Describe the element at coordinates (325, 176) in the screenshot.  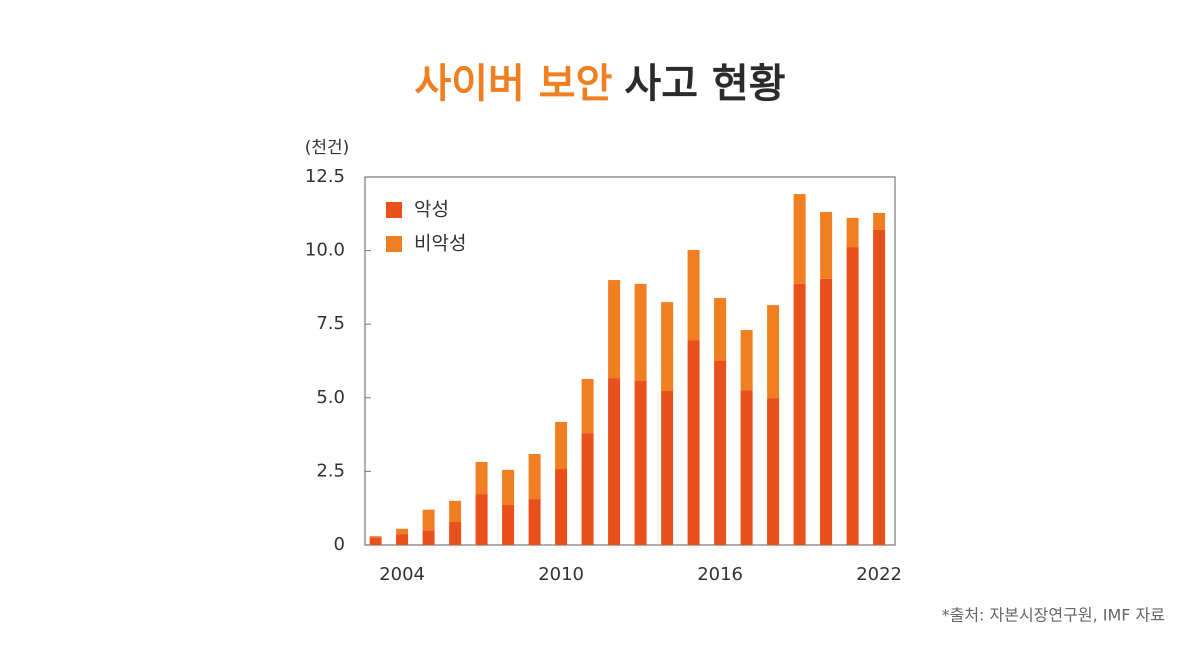
I see `y-tick-label: 12.5` at that location.